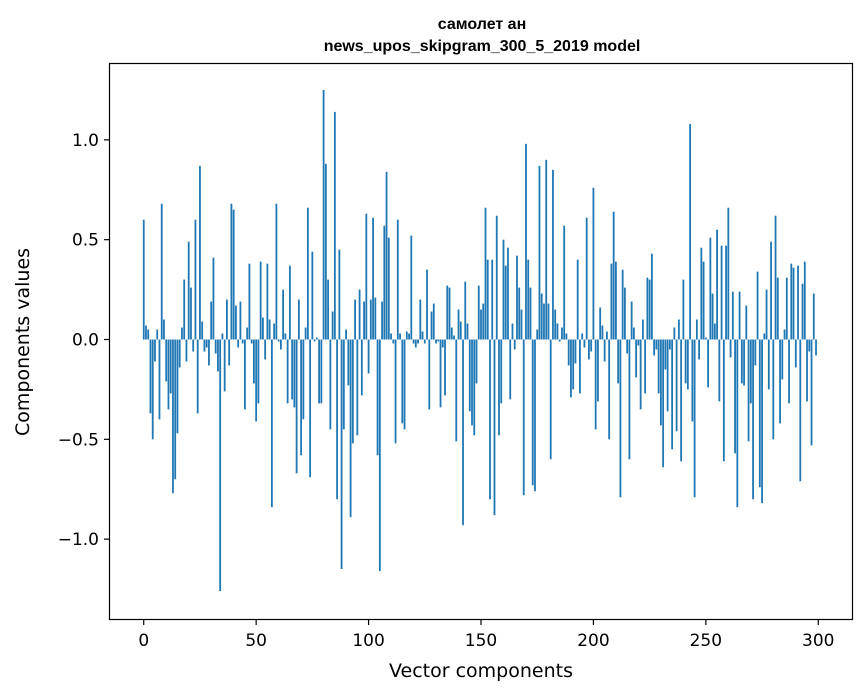  I want to click on x-tick-label-50: 50, so click(256, 641).